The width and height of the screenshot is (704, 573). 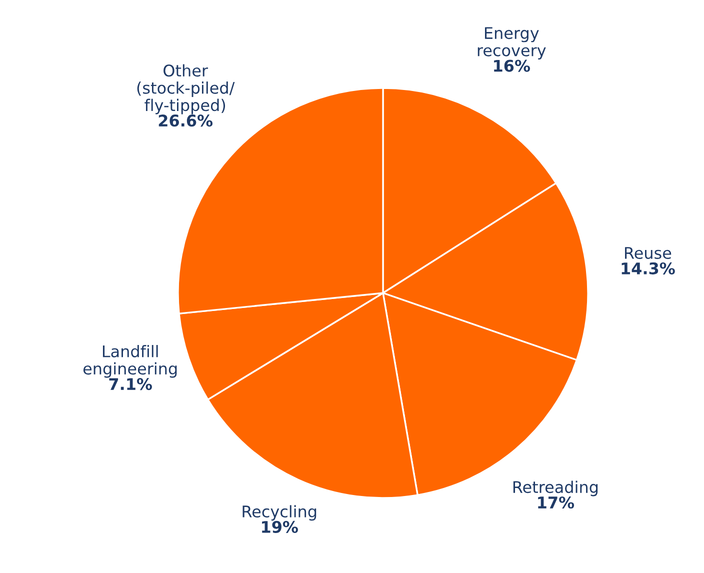 I want to click on slice-label: Retreading, so click(x=555, y=488).